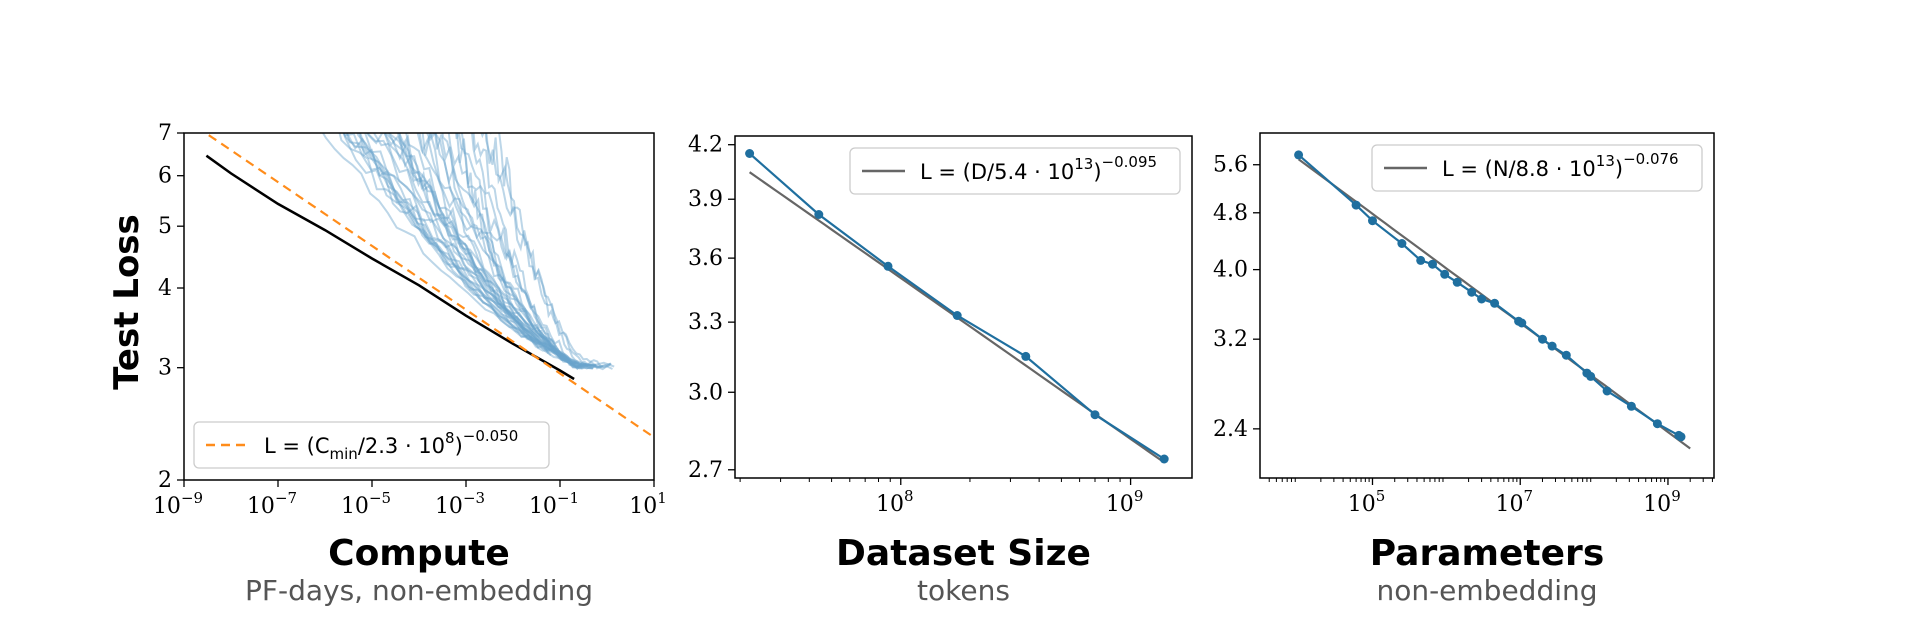 The width and height of the screenshot is (1910, 622). Describe the element at coordinates (165, 133) in the screenshot. I see `y-tick-label: 7` at that location.